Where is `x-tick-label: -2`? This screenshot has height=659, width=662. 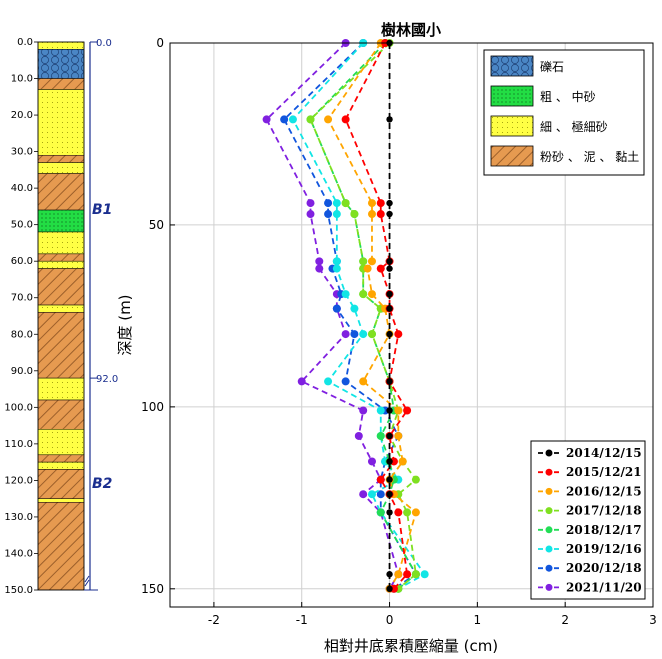 x-tick-label: -2 is located at coordinates (214, 620).